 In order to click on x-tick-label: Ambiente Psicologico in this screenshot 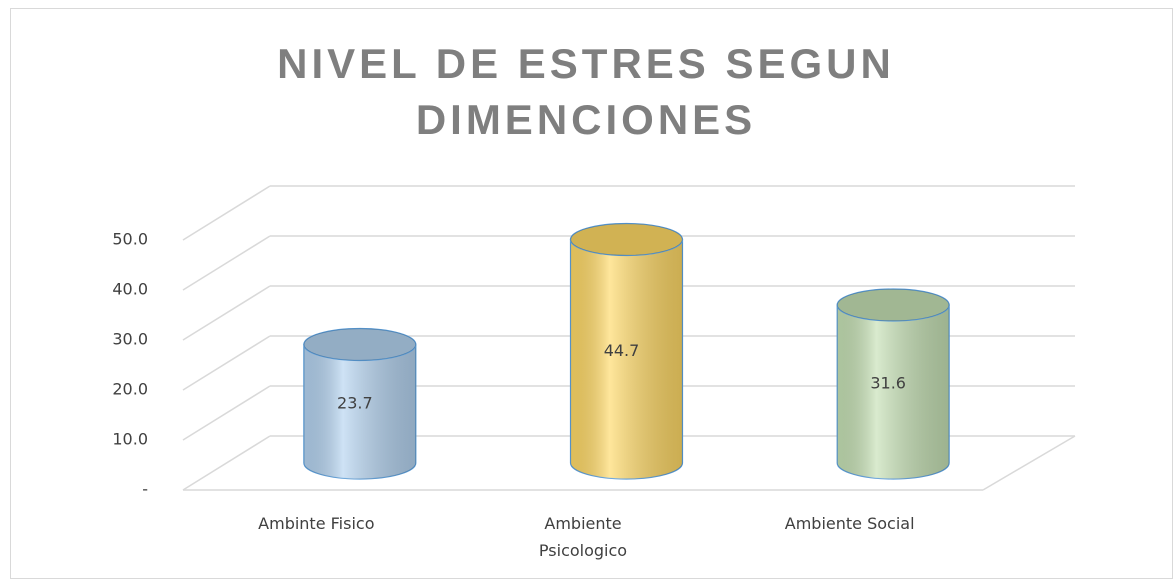, I will do `click(583, 537)`.